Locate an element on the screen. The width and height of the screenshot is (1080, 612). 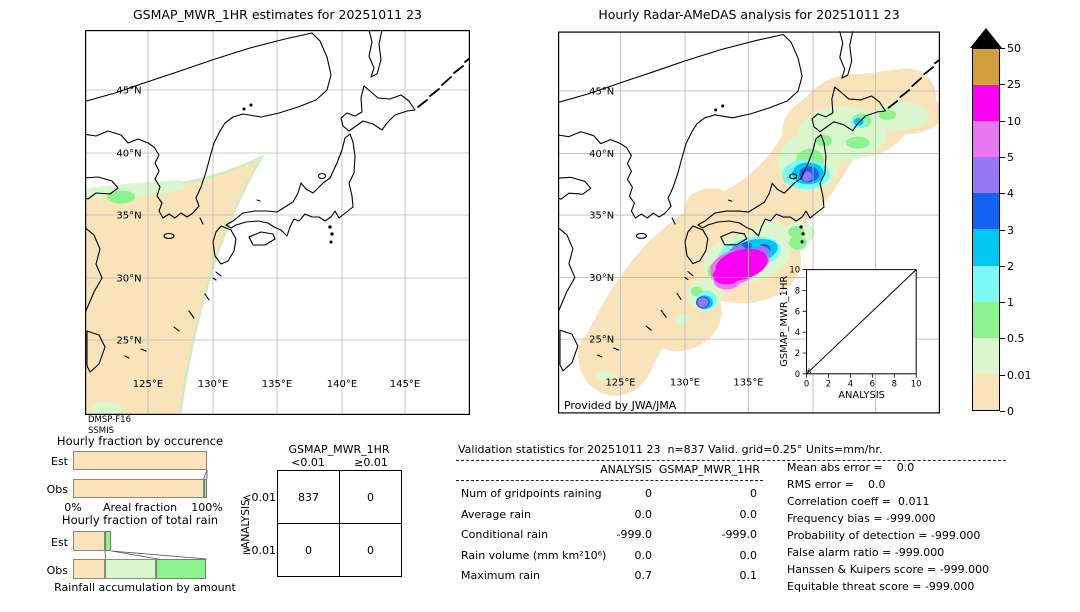
contingency-grid: 837 0 0 0 is located at coordinates (339, 523).